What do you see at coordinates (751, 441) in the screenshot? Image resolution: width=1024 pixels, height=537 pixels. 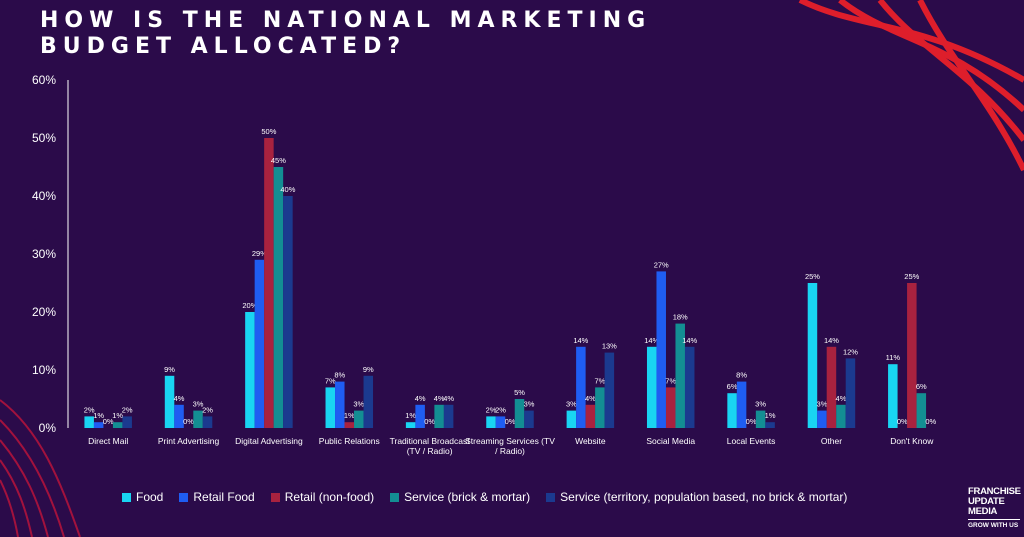 I see `x-tick-label: Local Events` at bounding box center [751, 441].